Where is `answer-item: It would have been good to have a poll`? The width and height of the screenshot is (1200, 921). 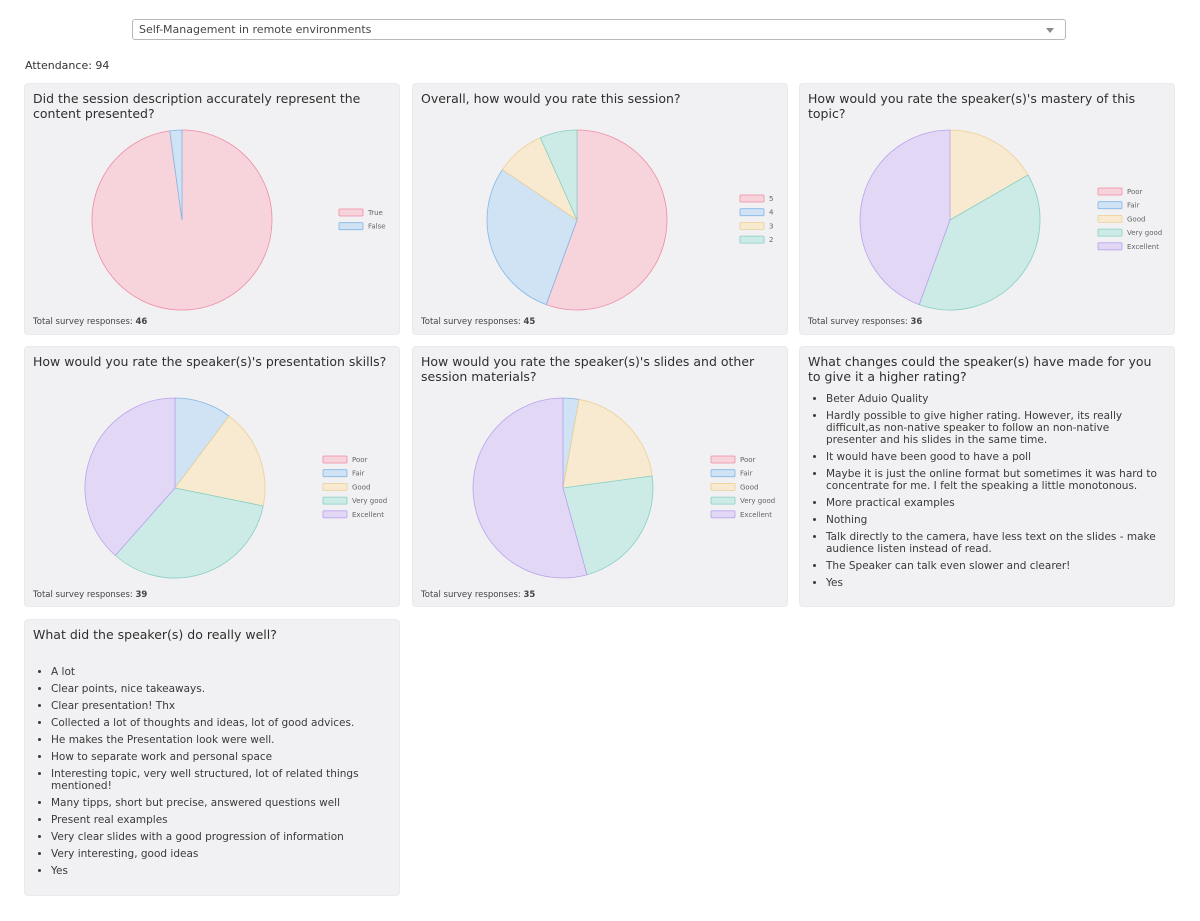 answer-item: It would have been good to have a poll is located at coordinates (994, 457).